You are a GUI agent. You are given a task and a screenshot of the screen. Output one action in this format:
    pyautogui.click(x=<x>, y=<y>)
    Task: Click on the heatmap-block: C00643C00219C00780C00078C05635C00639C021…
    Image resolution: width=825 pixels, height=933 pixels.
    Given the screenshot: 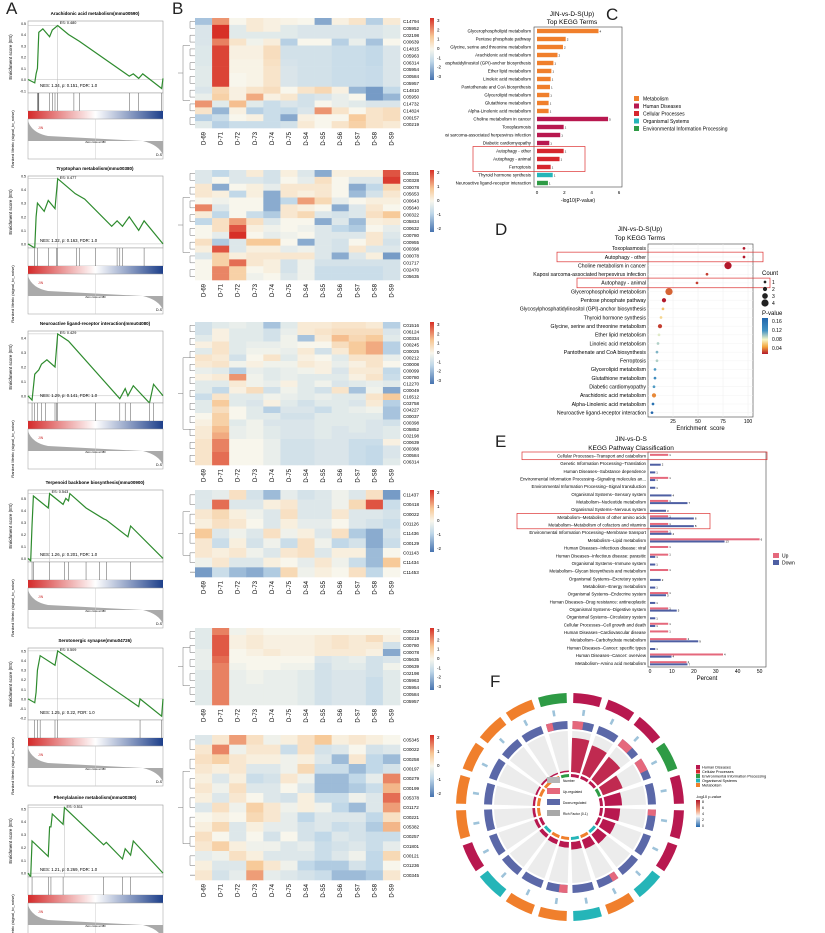 What is the action you would take?
    pyautogui.click(x=309, y=675)
    